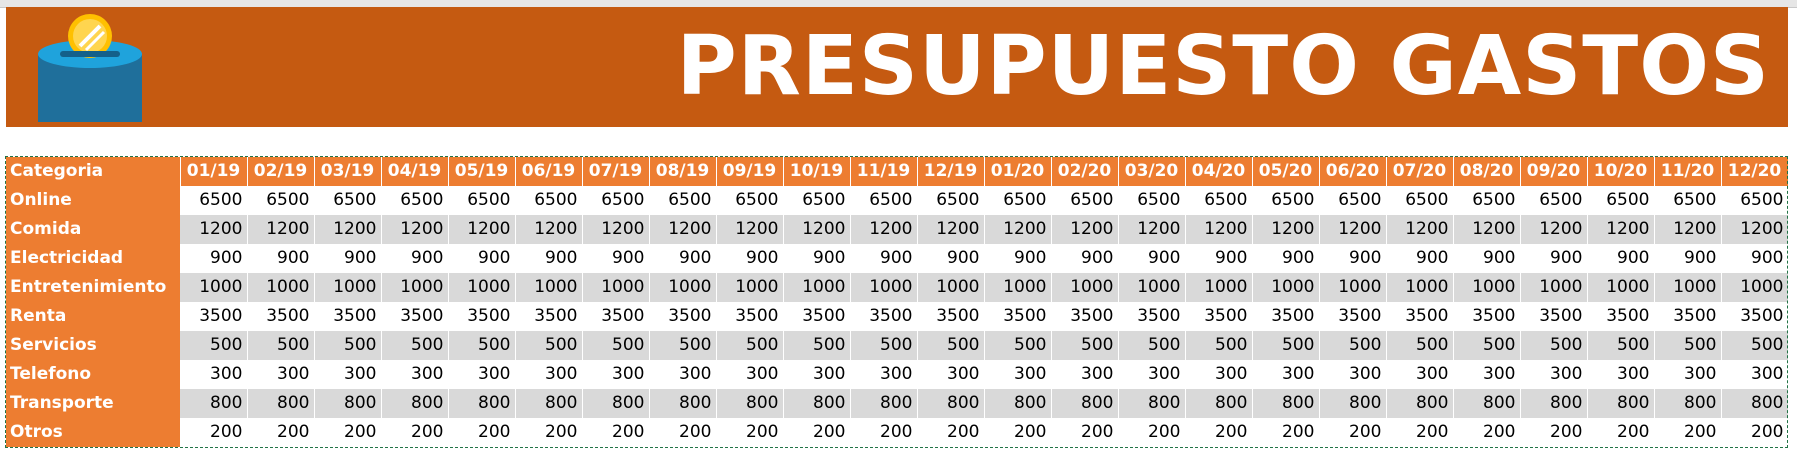  What do you see at coordinates (1621, 171) in the screenshot?
I see `header-cell-month: 10/20` at bounding box center [1621, 171].